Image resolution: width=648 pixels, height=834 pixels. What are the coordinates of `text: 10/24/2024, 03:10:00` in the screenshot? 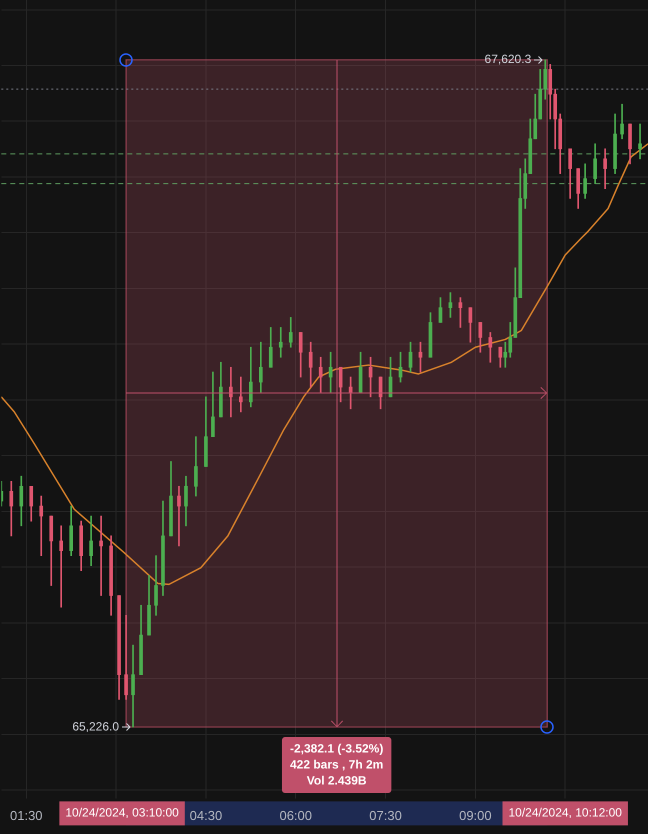 It's located at (122, 813).